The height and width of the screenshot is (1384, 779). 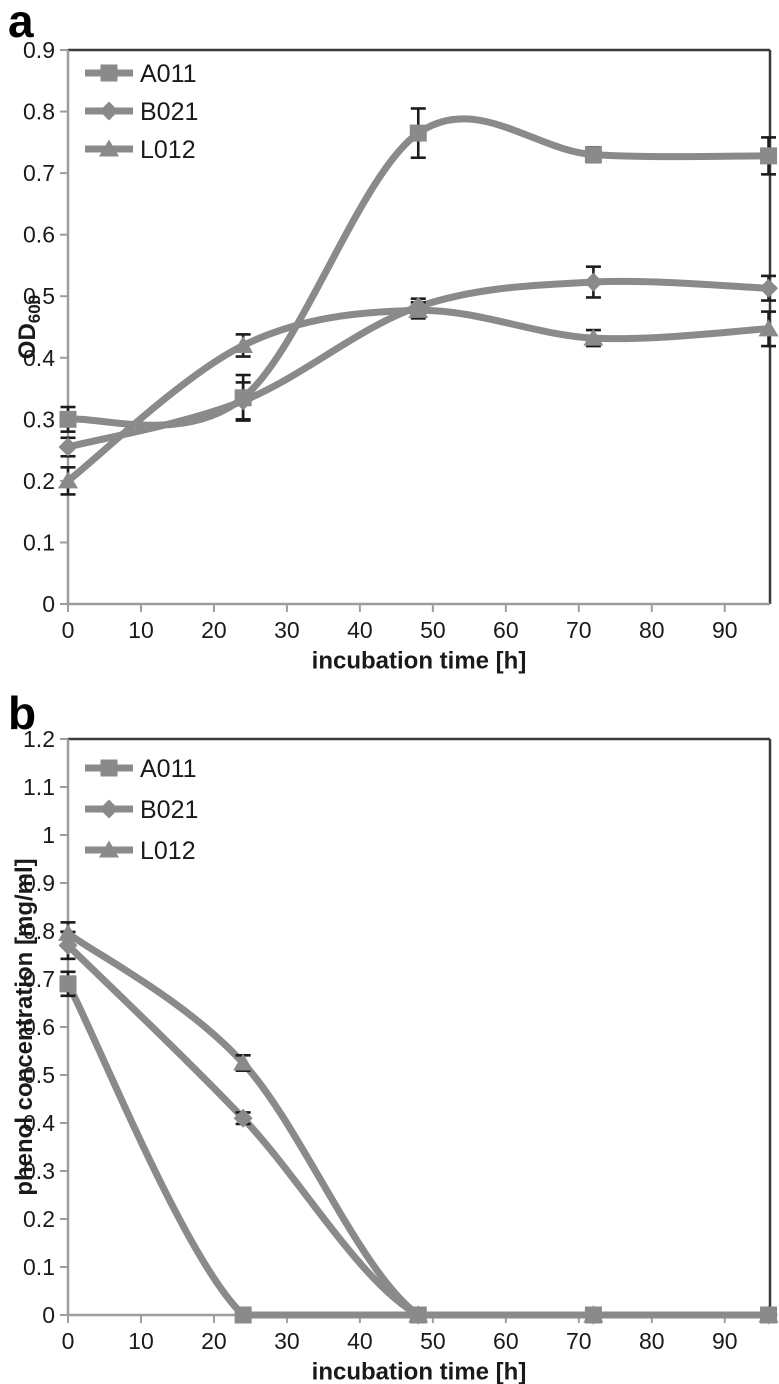 I want to click on y-tick-label: 1, so click(x=48, y=835).